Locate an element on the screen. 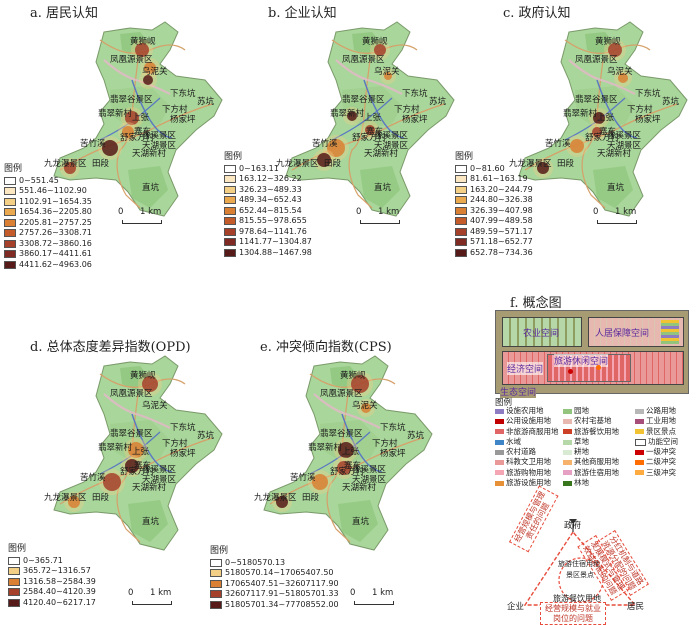  legend-row: 326.39~407.98 is located at coordinates (494, 211).